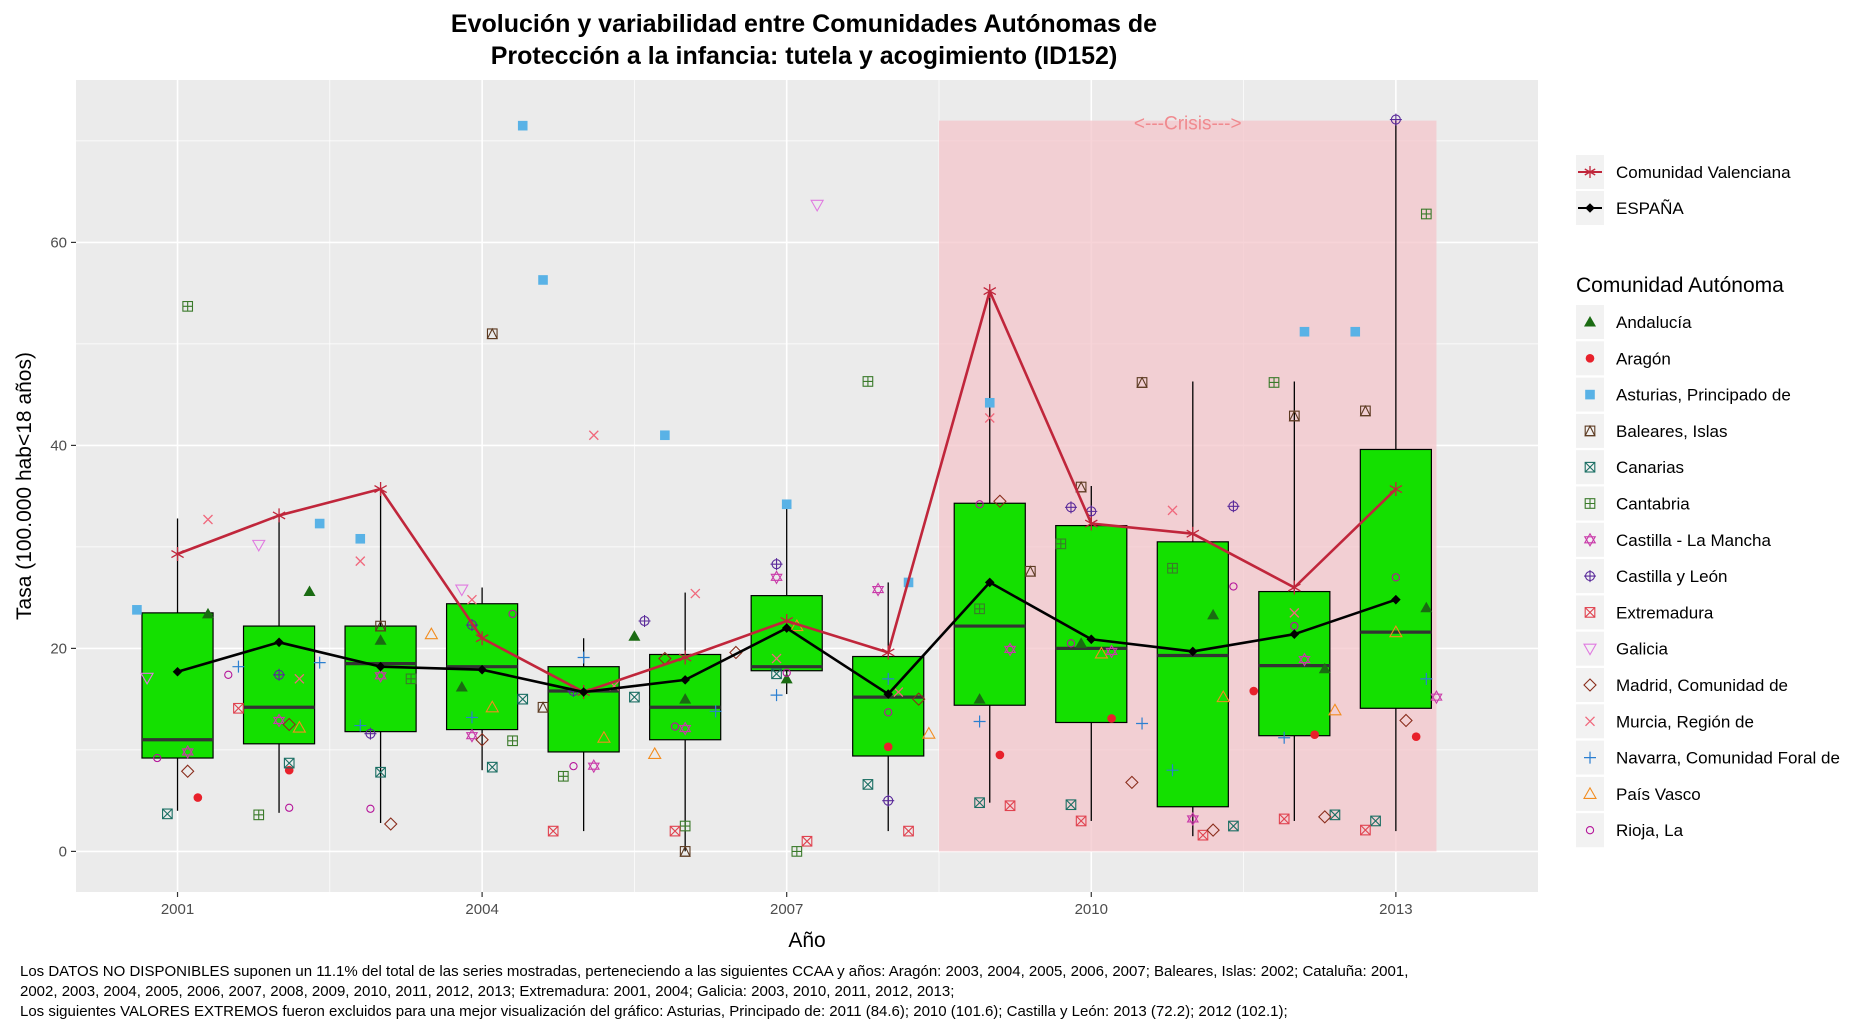  Describe the element at coordinates (1665, 721) in the screenshot. I see `legend-item-murcia-region-de: Murcia, Región de` at that location.